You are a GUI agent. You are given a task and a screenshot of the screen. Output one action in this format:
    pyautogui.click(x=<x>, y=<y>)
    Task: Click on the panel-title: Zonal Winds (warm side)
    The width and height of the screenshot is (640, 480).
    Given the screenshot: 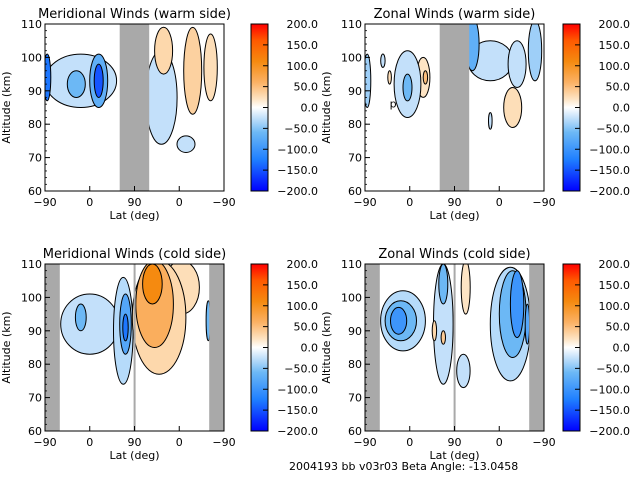 What is the action you would take?
    pyautogui.click(x=455, y=14)
    